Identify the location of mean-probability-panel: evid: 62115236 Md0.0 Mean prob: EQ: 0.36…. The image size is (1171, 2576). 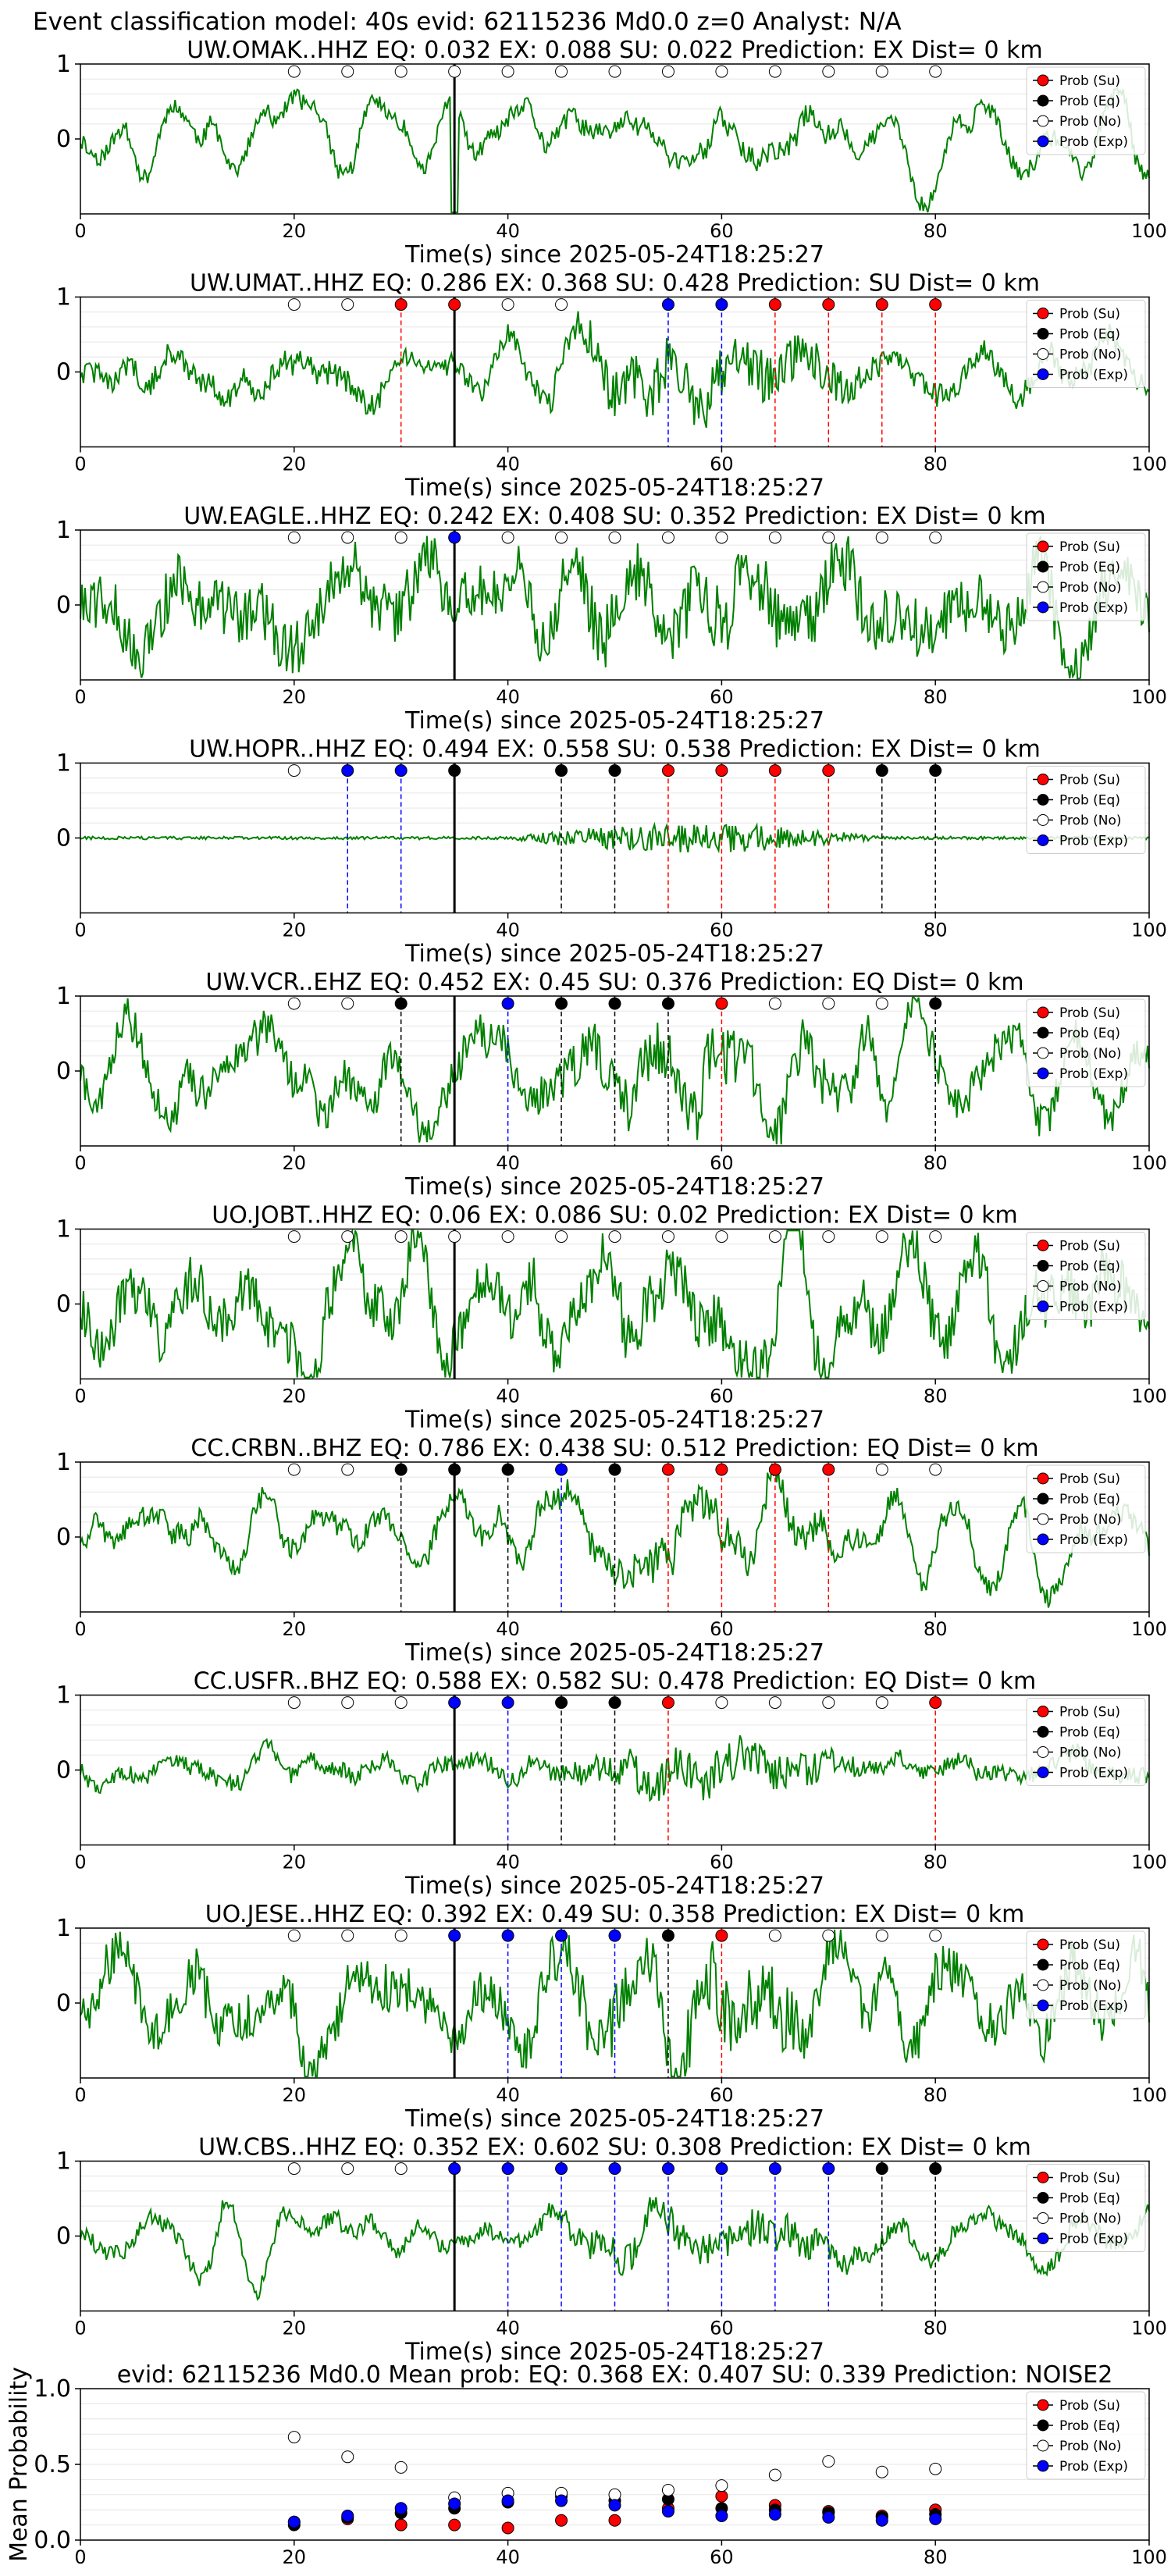
(586, 2464).